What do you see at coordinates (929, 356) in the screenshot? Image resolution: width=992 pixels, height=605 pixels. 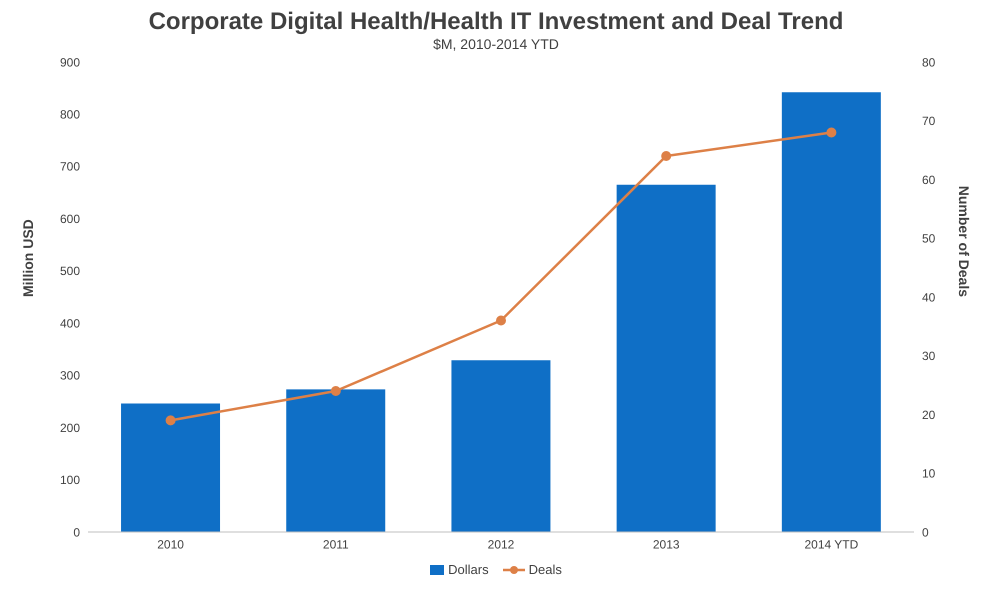 I see `y2-tick-label: 30` at bounding box center [929, 356].